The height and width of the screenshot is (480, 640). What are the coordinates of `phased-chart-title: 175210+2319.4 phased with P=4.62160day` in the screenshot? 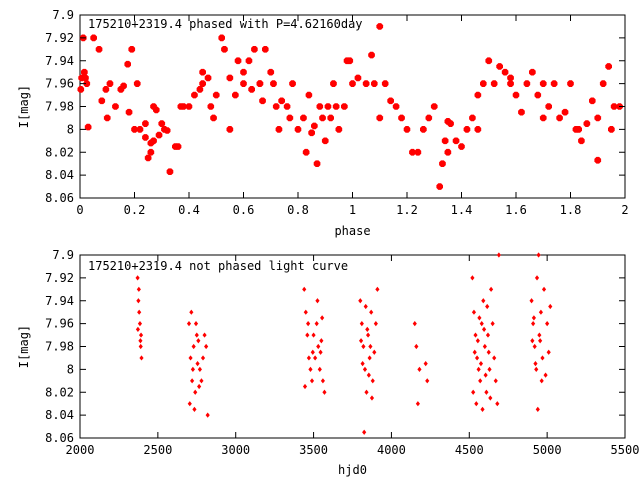 It's located at (225, 24).